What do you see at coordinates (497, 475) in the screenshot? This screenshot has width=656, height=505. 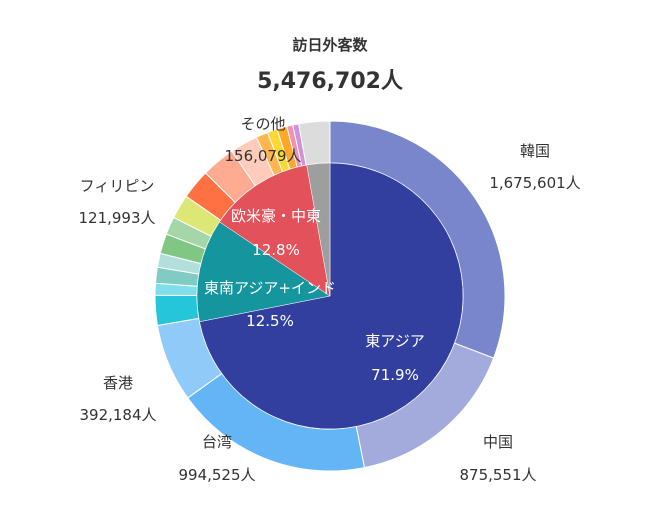 I see `outer-value-china: 875,551人` at bounding box center [497, 475].